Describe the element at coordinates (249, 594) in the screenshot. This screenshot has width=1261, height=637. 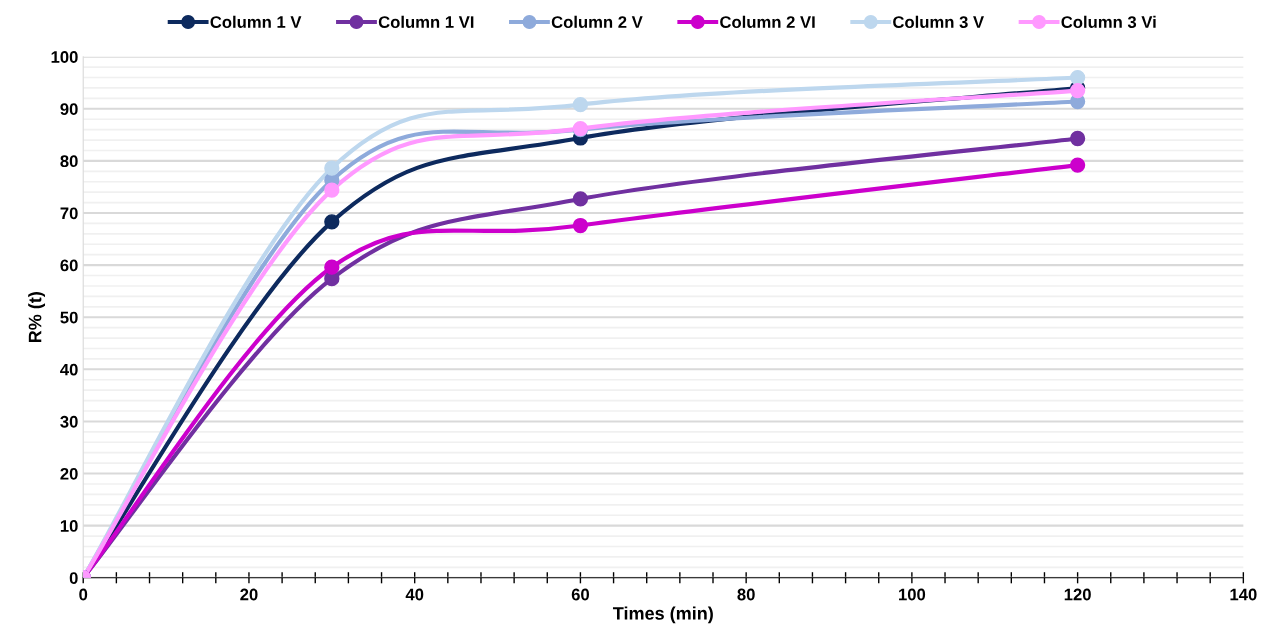
I see `x-tick-label: 20` at that location.